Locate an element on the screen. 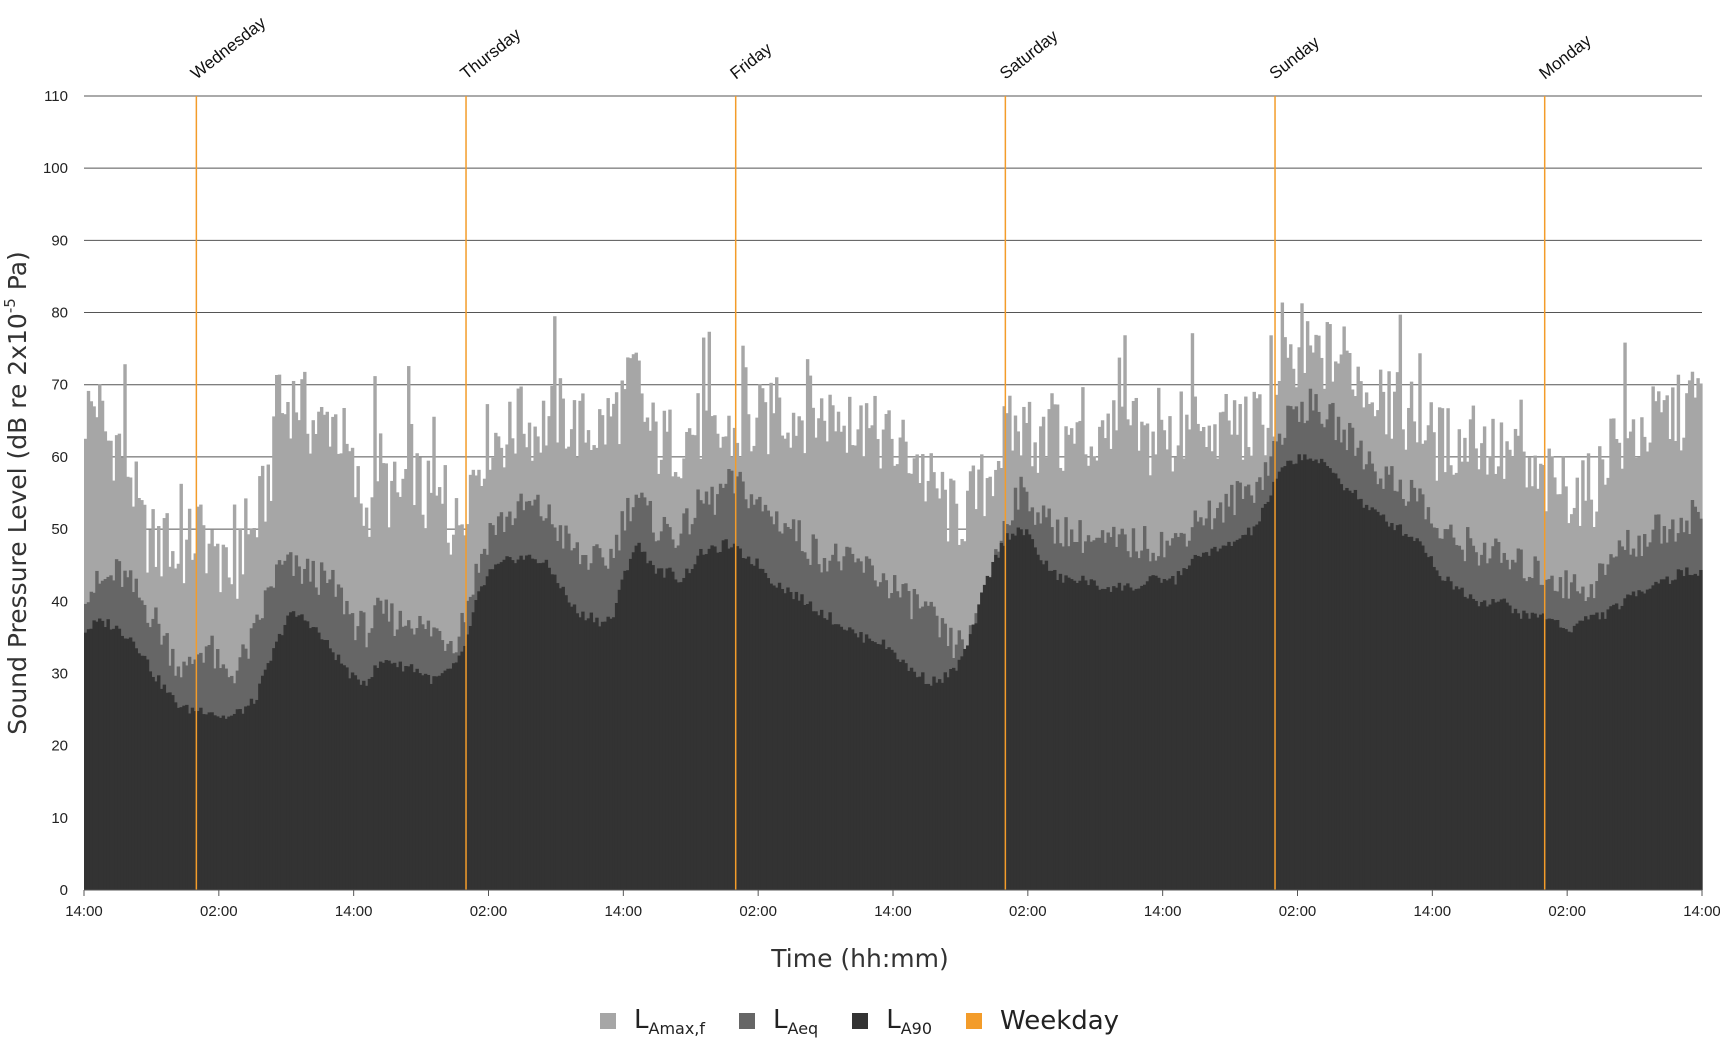 This screenshot has width=1720, height=1039. x-tick-label: 14:00 is located at coordinates (1433, 911).